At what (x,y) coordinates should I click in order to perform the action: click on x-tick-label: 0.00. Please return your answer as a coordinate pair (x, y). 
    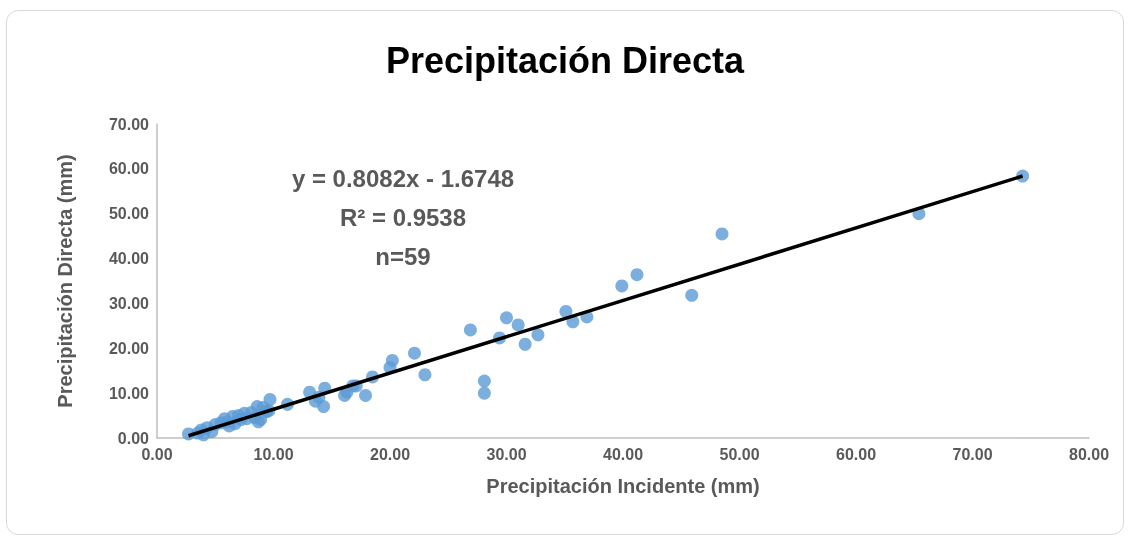
    Looking at the image, I should click on (157, 454).